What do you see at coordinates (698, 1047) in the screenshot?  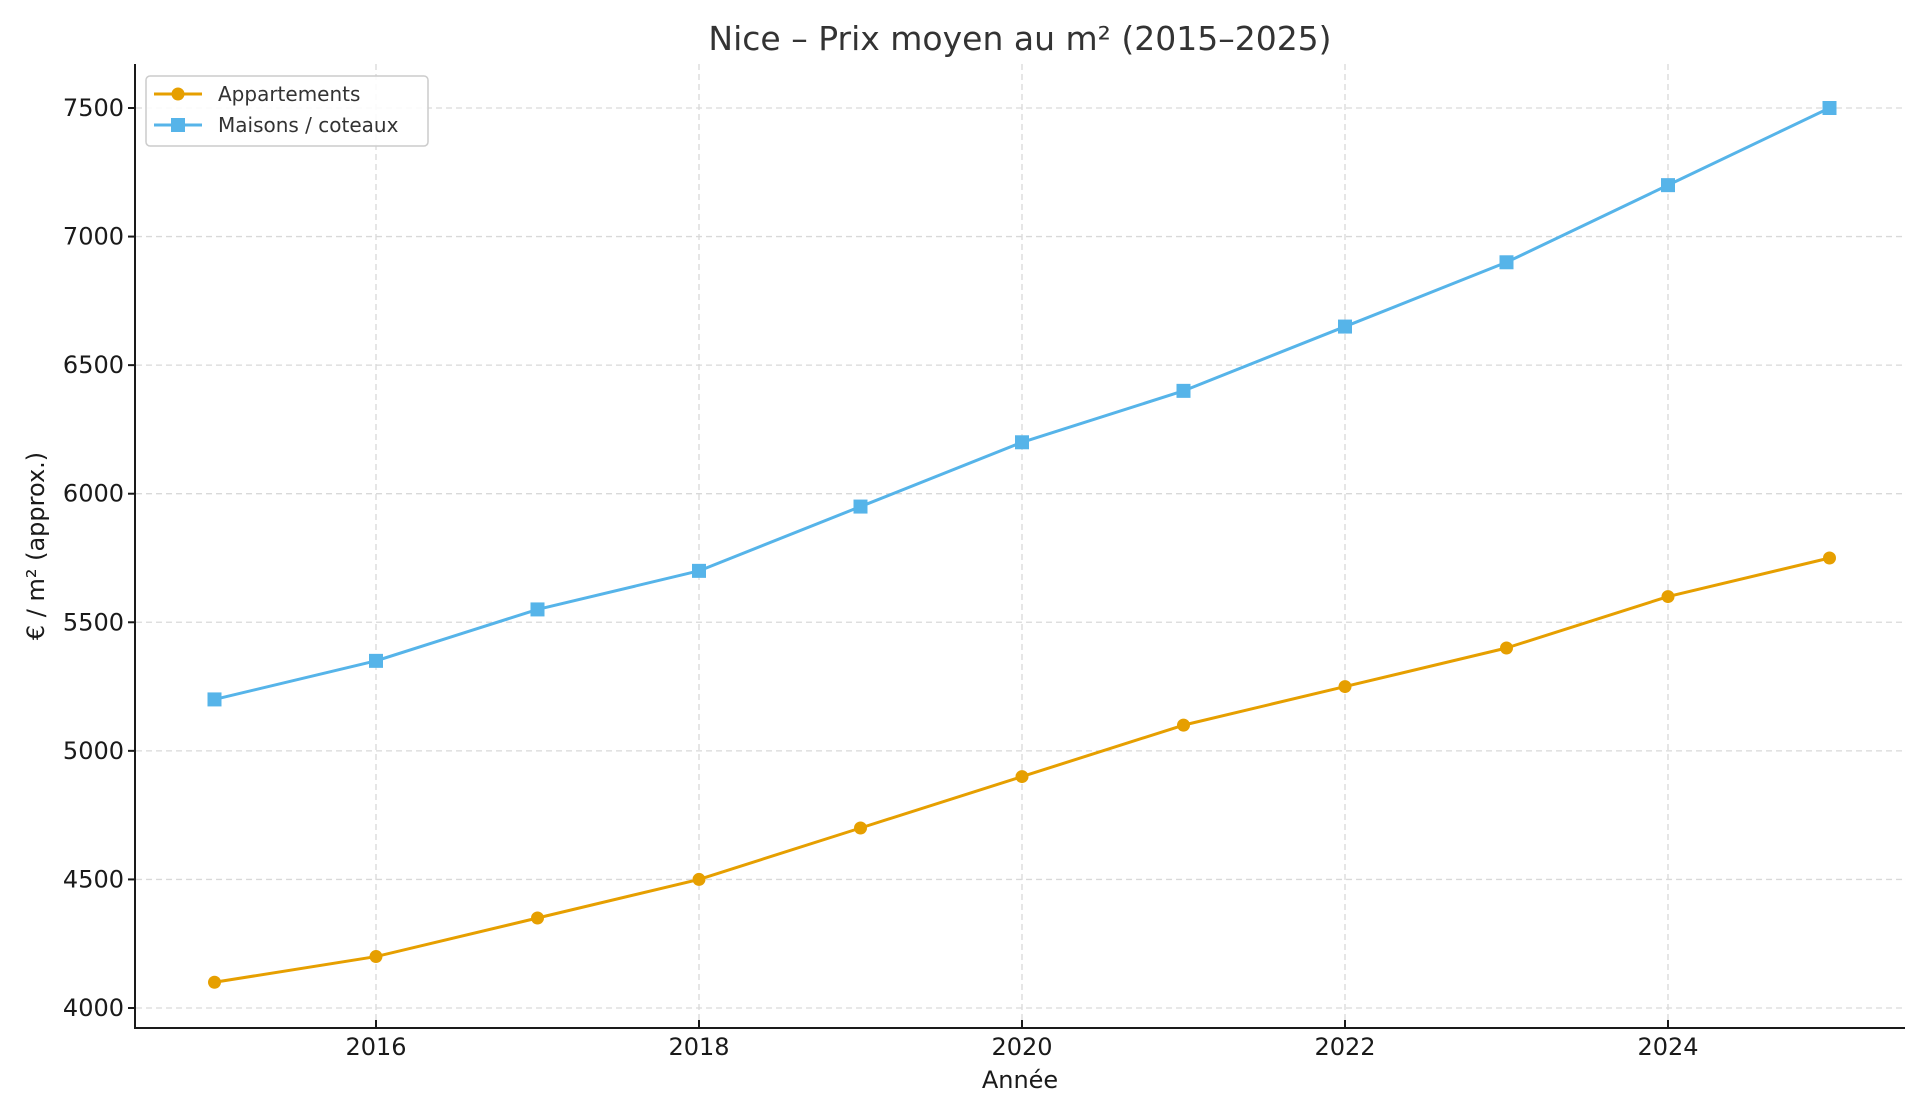 I see `x-tick-label: 2018` at bounding box center [698, 1047].